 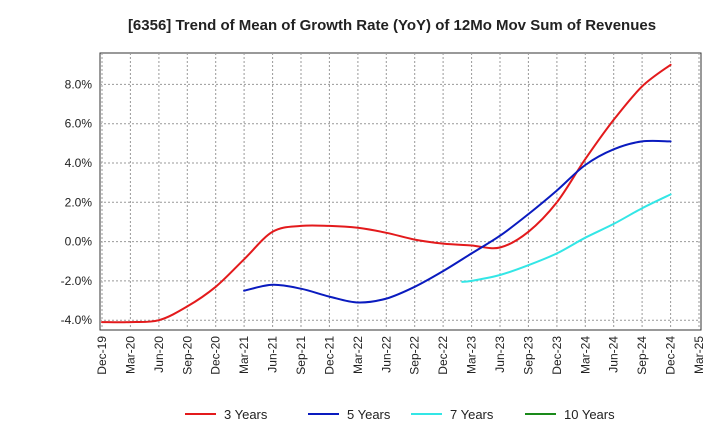 What do you see at coordinates (589, 414) in the screenshot?
I see `legend-label: 10 Years` at bounding box center [589, 414].